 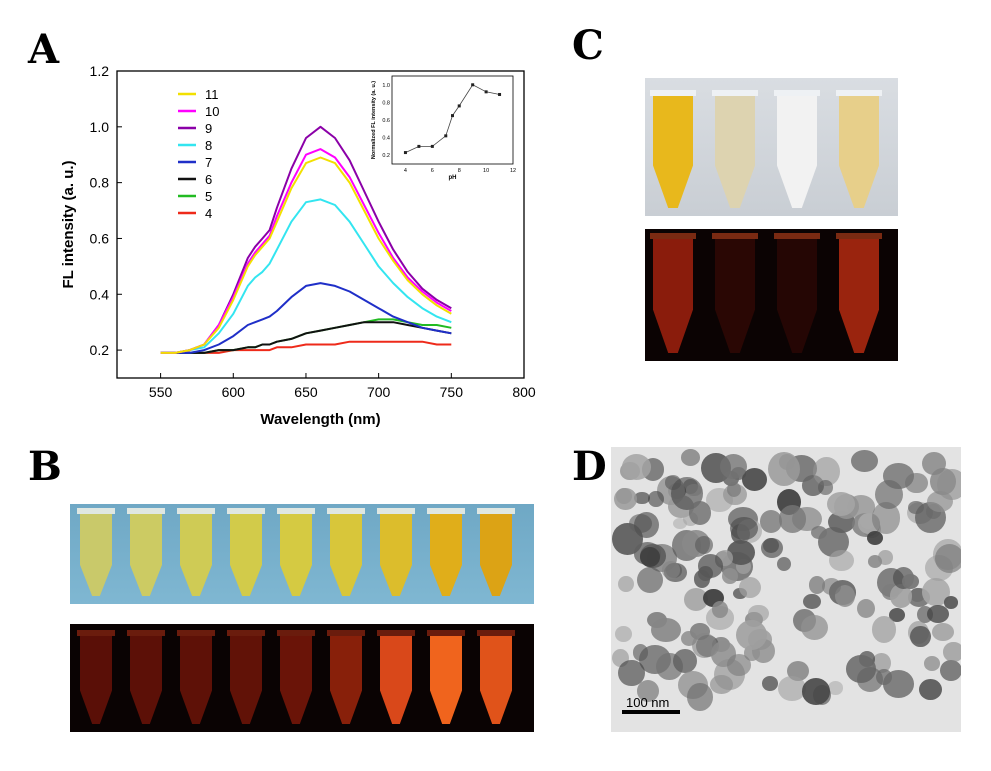 What do you see at coordinates (100, 183) in the screenshot?
I see `y-tick-label: 0.8` at bounding box center [100, 183].